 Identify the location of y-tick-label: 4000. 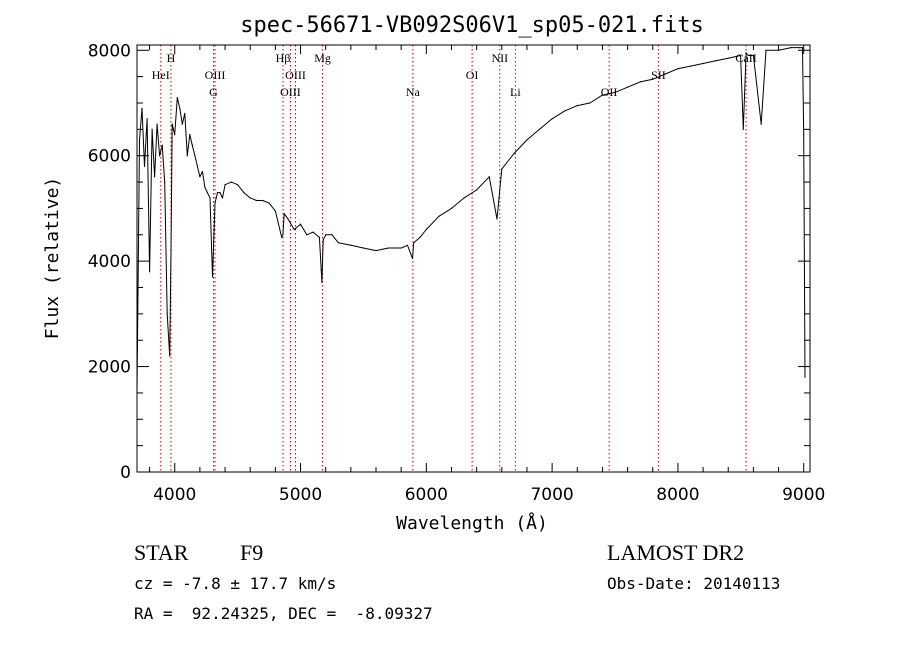
(109, 262).